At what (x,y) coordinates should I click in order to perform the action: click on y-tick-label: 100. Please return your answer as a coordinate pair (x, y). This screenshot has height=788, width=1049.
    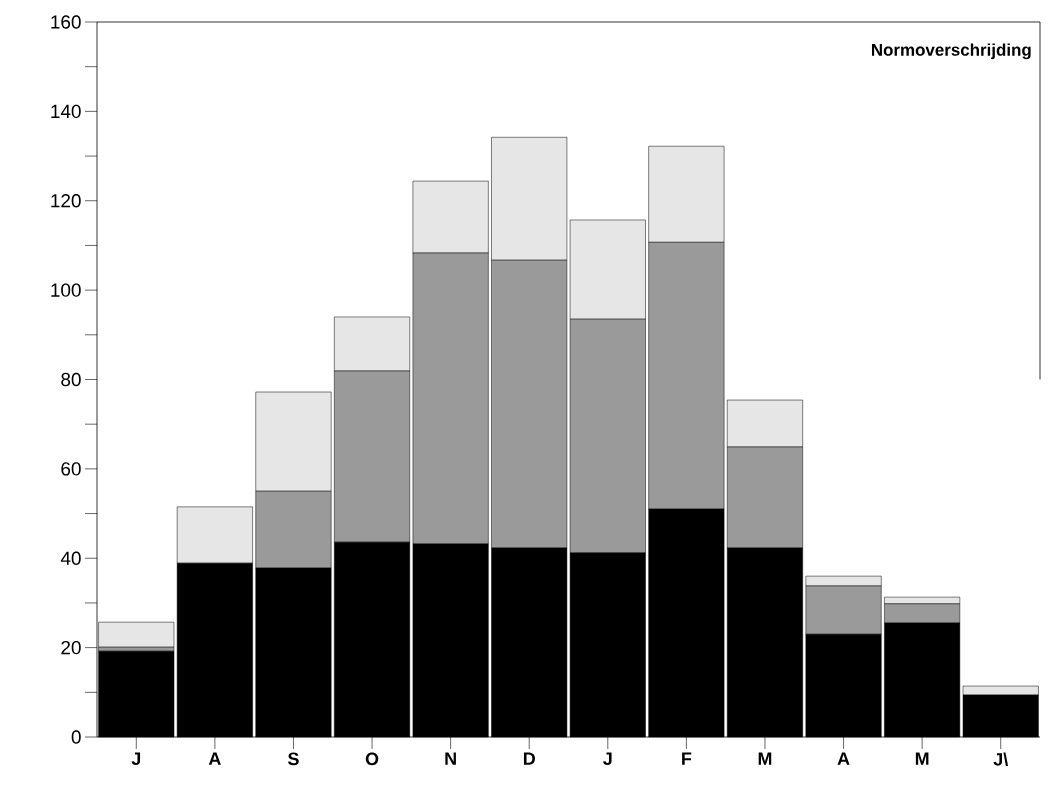
    Looking at the image, I should click on (66, 290).